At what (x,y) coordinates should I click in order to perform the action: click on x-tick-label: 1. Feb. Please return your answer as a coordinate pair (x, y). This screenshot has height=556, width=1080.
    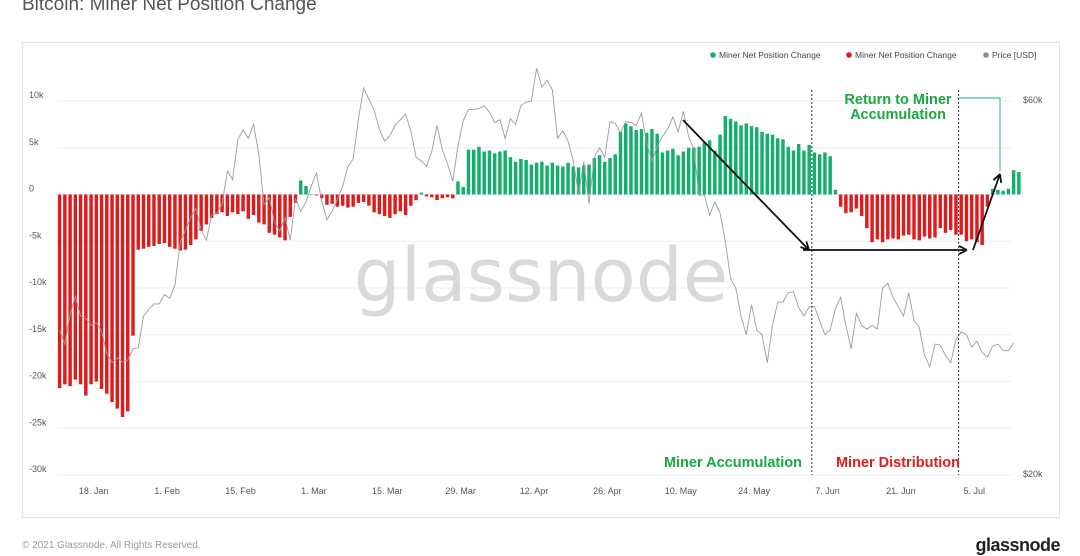
    Looking at the image, I should click on (167, 491).